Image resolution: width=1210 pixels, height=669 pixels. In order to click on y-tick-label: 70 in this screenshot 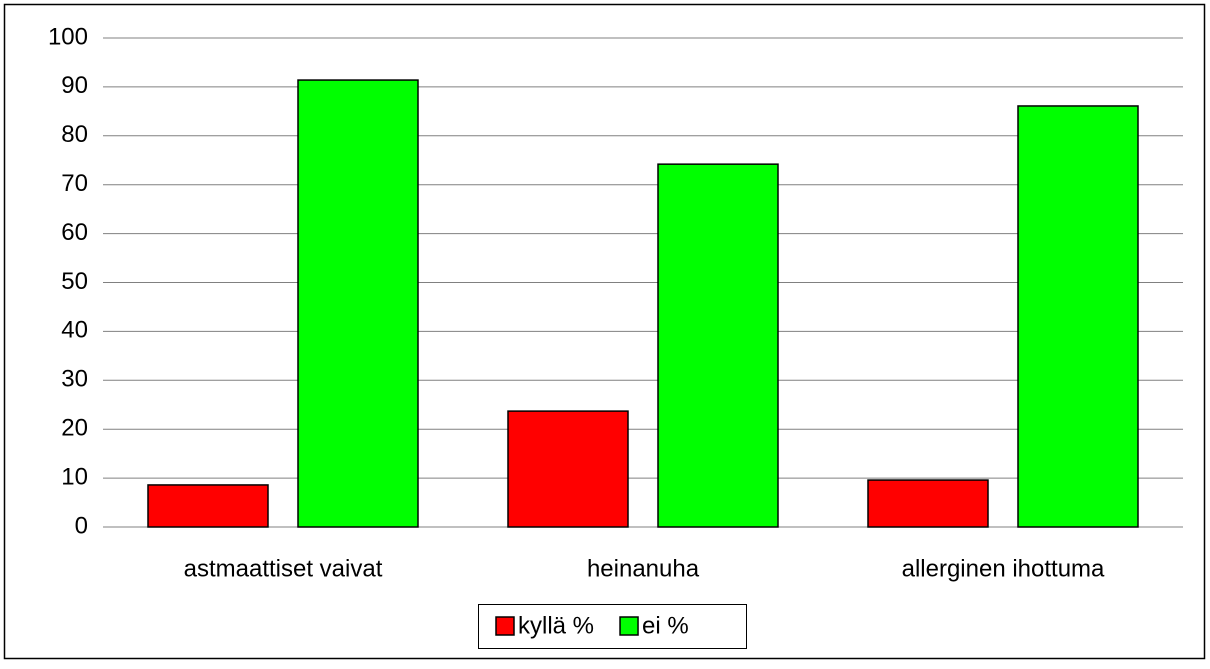, I will do `click(74, 183)`.